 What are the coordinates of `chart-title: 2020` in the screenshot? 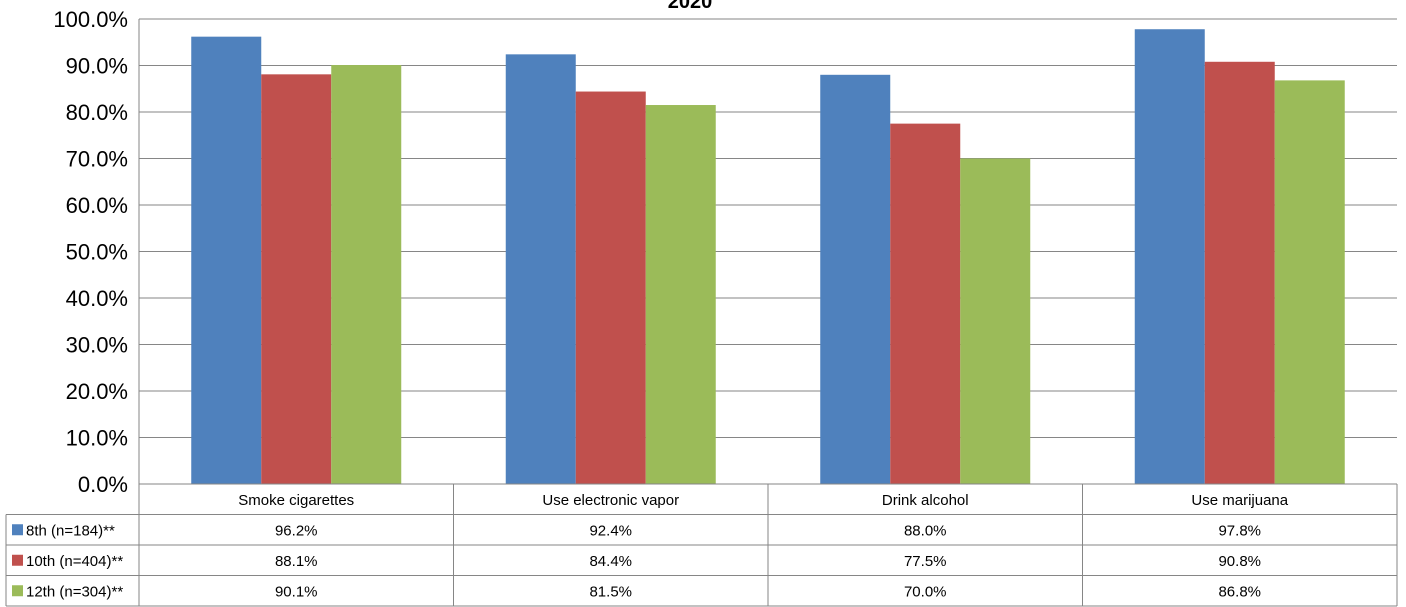 It's located at (690, 6).